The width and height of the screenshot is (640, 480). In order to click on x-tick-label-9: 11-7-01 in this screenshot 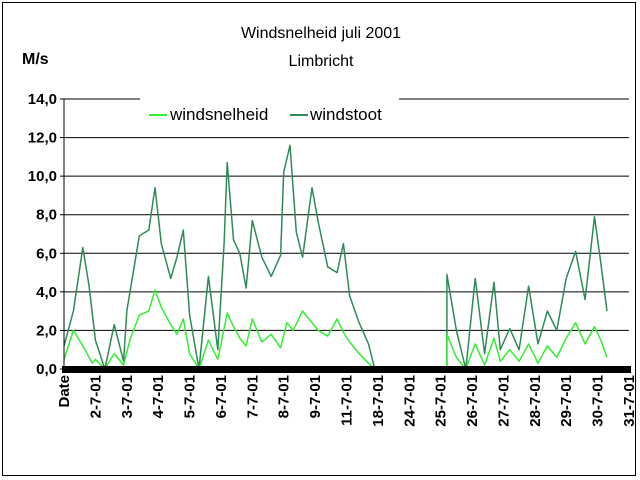, I will do `click(347, 400)`.